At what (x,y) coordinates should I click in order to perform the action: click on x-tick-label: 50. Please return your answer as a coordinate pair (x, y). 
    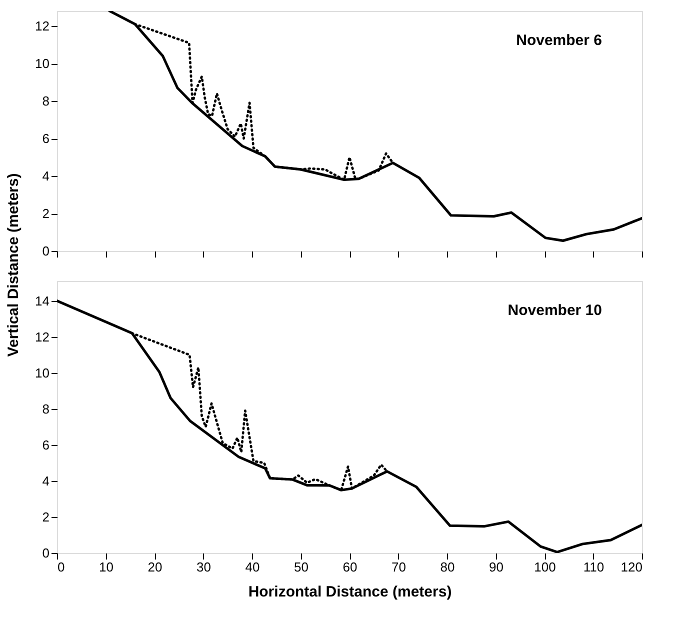
    Looking at the image, I should click on (301, 567).